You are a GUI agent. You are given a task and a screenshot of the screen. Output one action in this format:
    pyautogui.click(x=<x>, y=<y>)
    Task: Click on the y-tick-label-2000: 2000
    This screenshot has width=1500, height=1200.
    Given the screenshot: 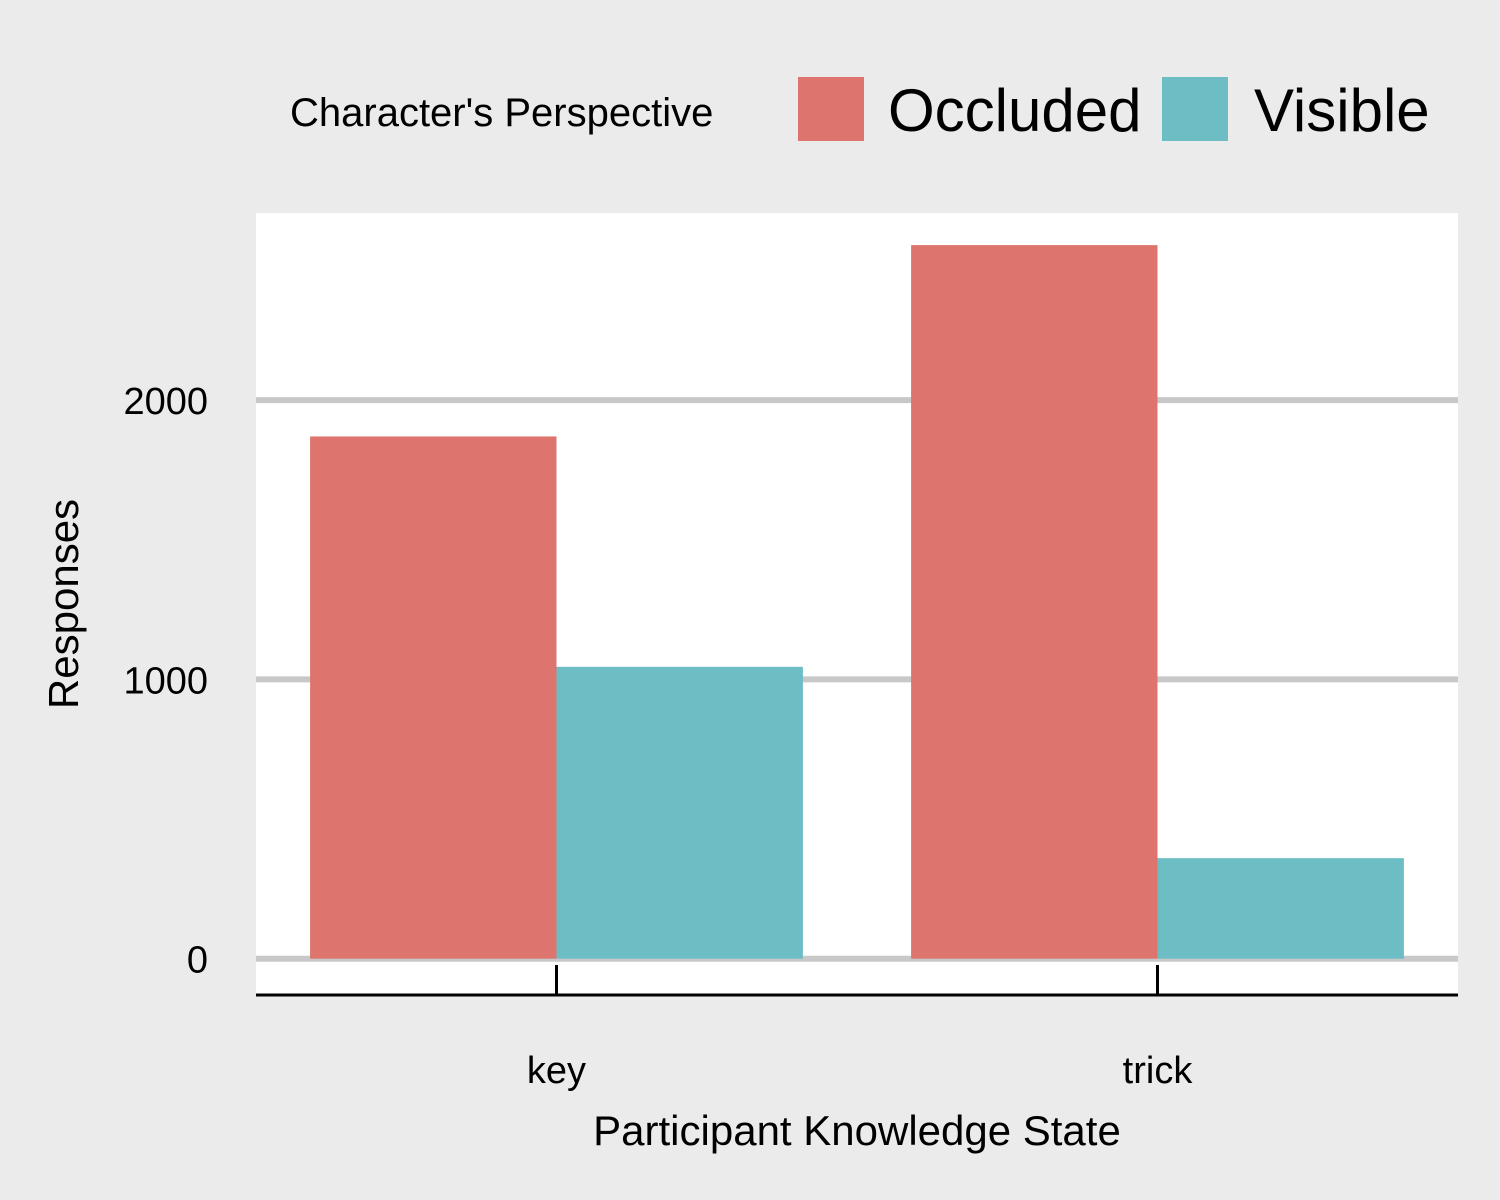 What is the action you would take?
    pyautogui.click(x=165, y=402)
    